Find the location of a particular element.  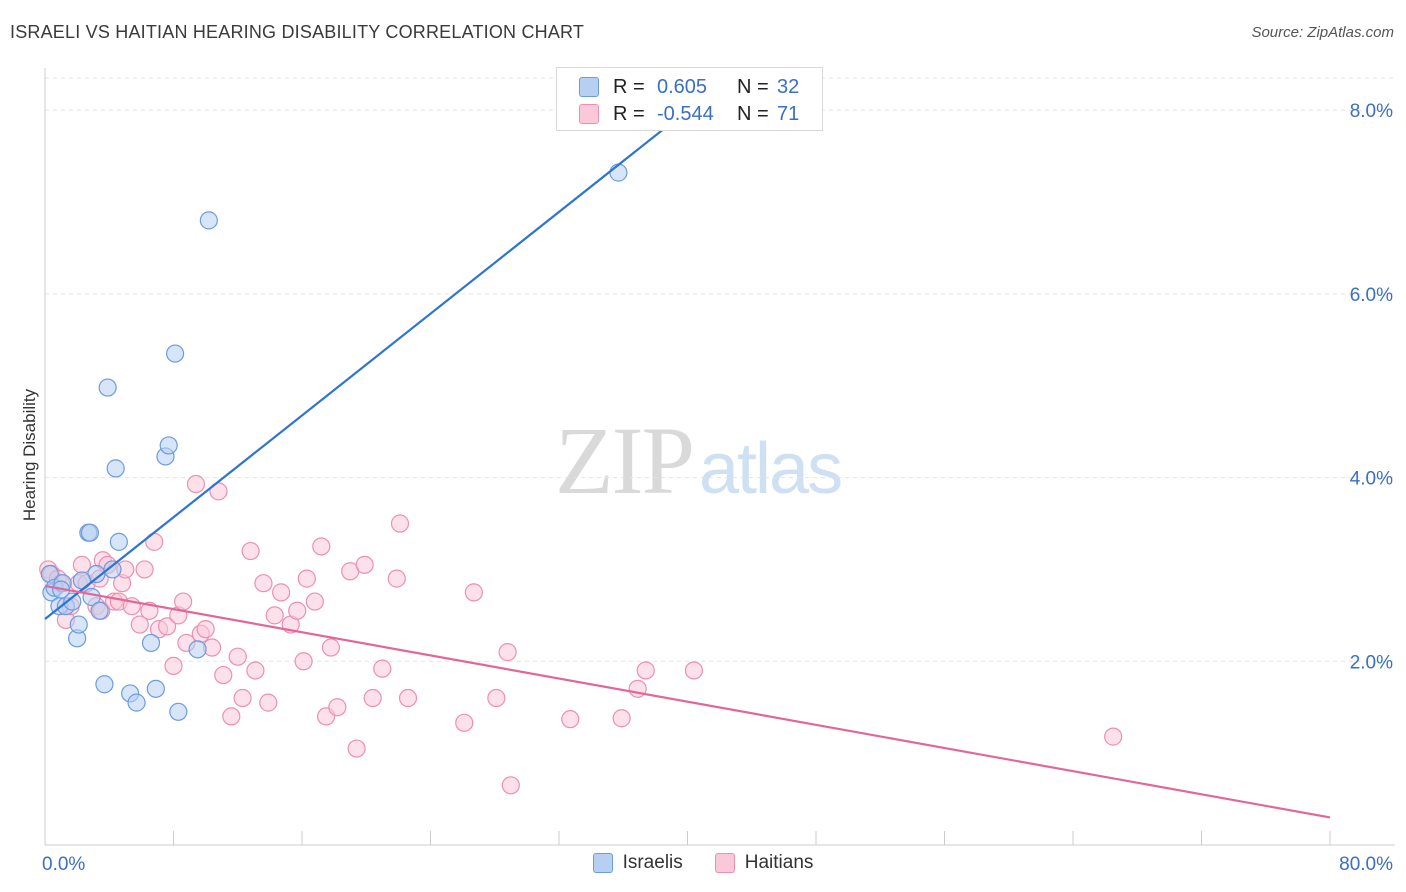

x-tick-label: 0.0% is located at coordinates (63, 864).